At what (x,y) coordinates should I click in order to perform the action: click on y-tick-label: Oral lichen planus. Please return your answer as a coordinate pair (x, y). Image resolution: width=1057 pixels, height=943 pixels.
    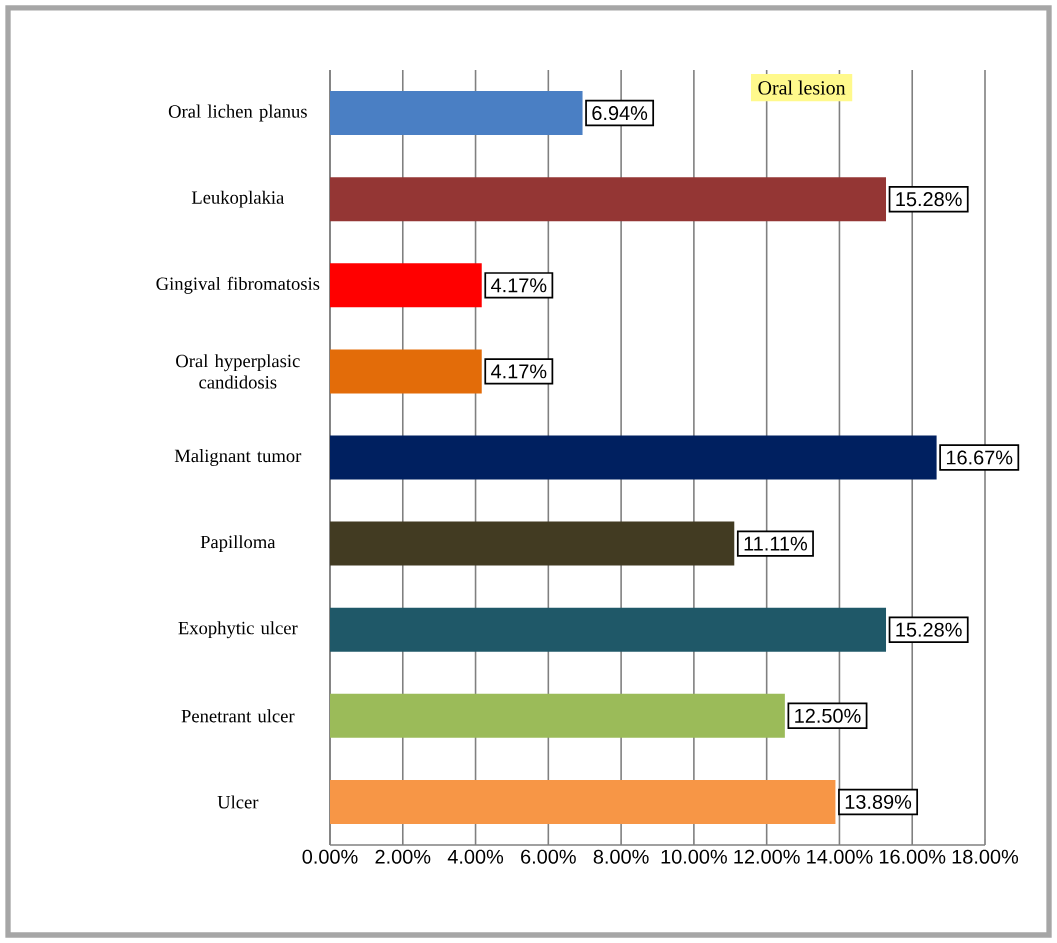
    Looking at the image, I should click on (237, 113).